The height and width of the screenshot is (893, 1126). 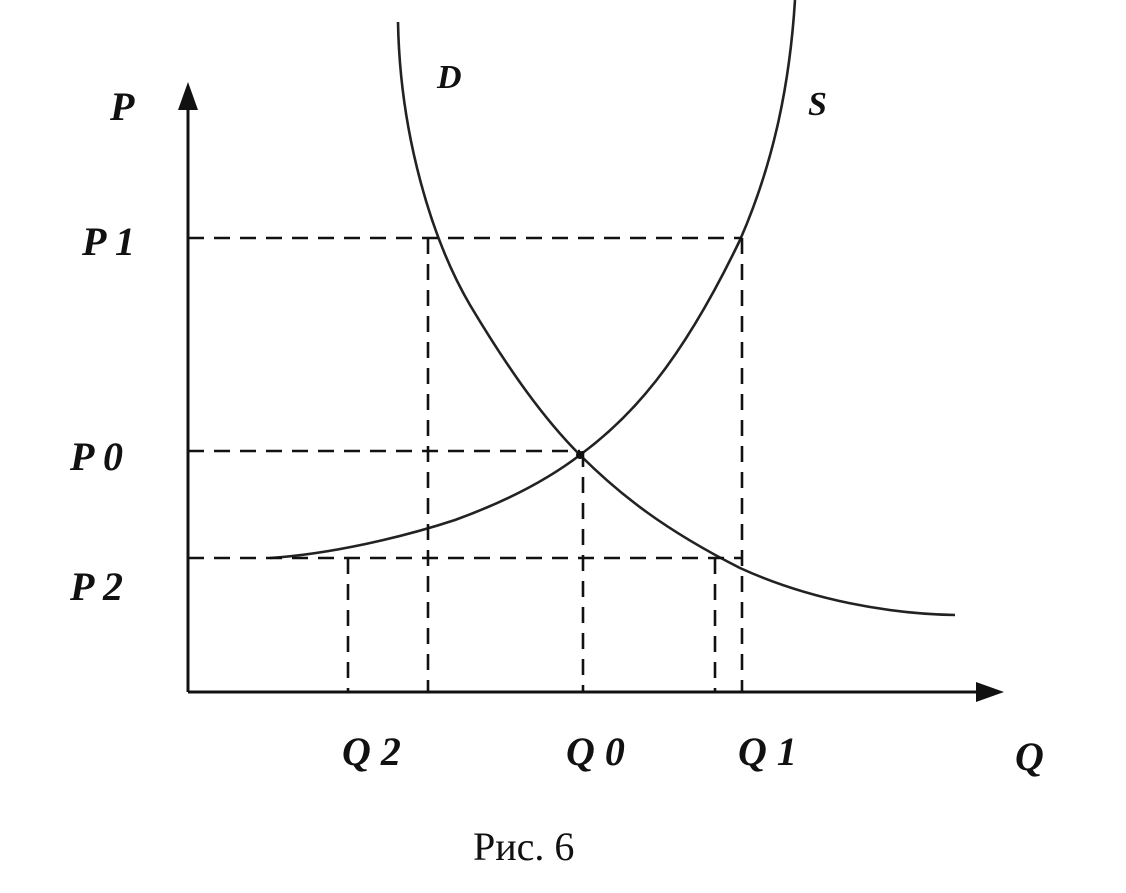 I want to click on price-label-p2: P 2, so click(x=96, y=586).